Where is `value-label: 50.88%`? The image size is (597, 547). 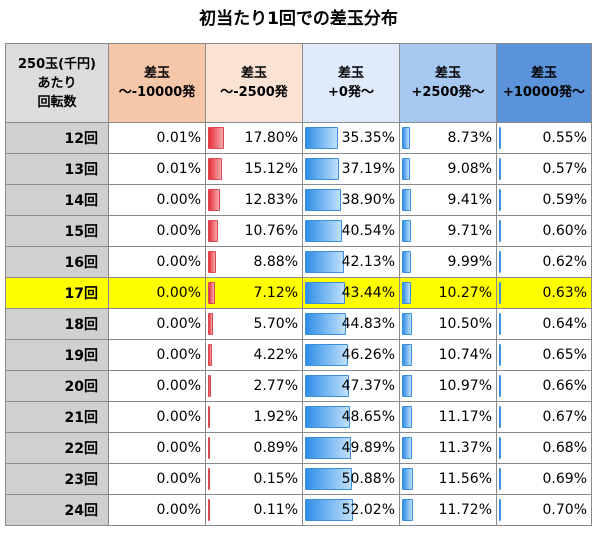 value-label: 50.88% is located at coordinates (368, 479).